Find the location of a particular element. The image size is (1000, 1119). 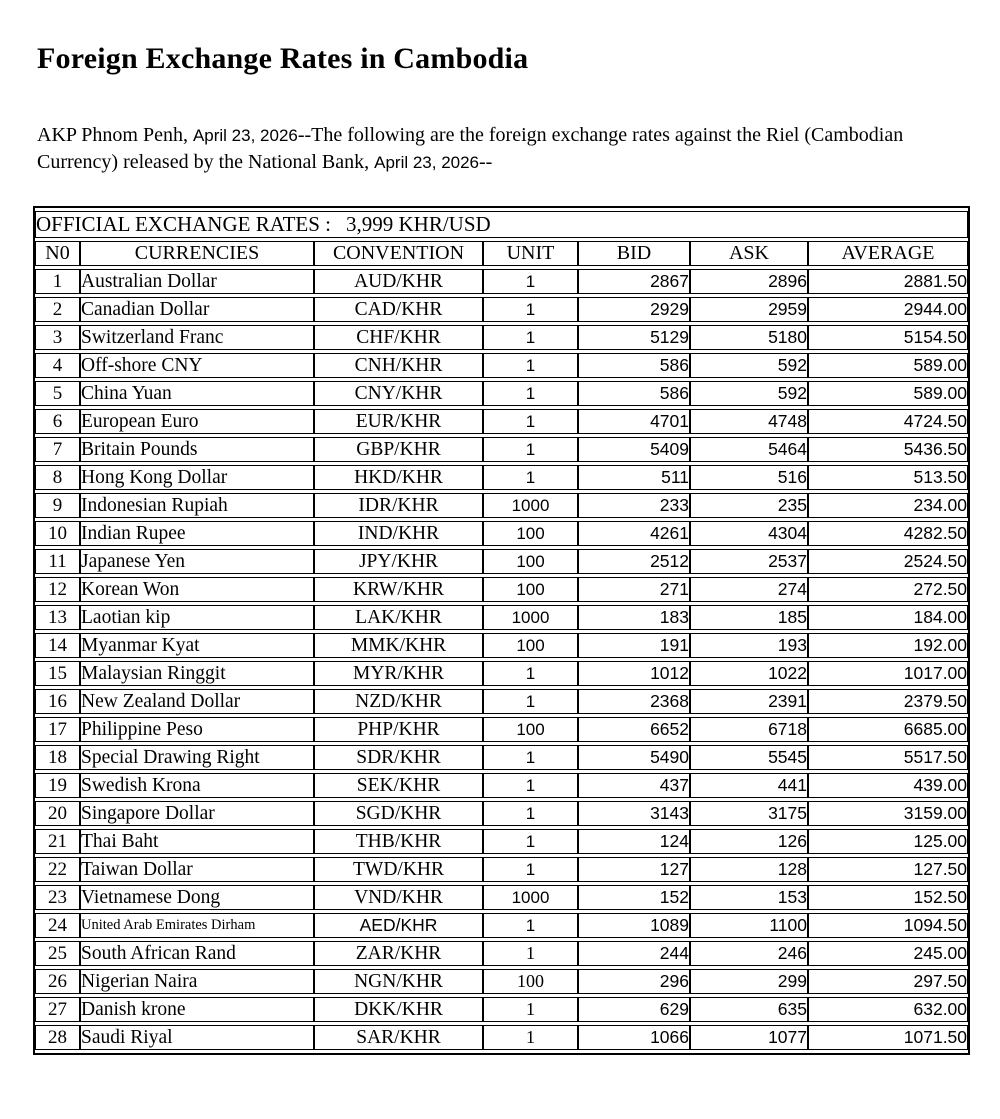

cell-average: 245.00 is located at coordinates (888, 953).